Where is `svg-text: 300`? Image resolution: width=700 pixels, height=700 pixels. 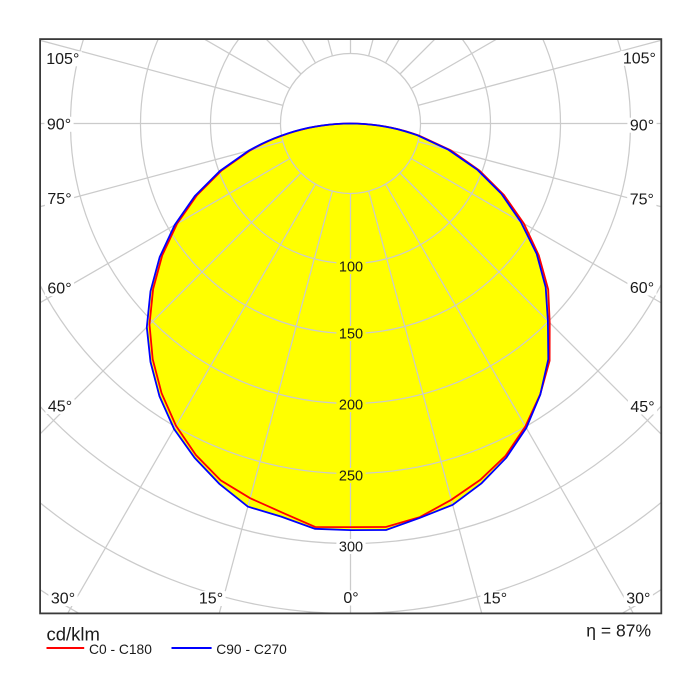 svg-text: 300 is located at coordinates (351, 548).